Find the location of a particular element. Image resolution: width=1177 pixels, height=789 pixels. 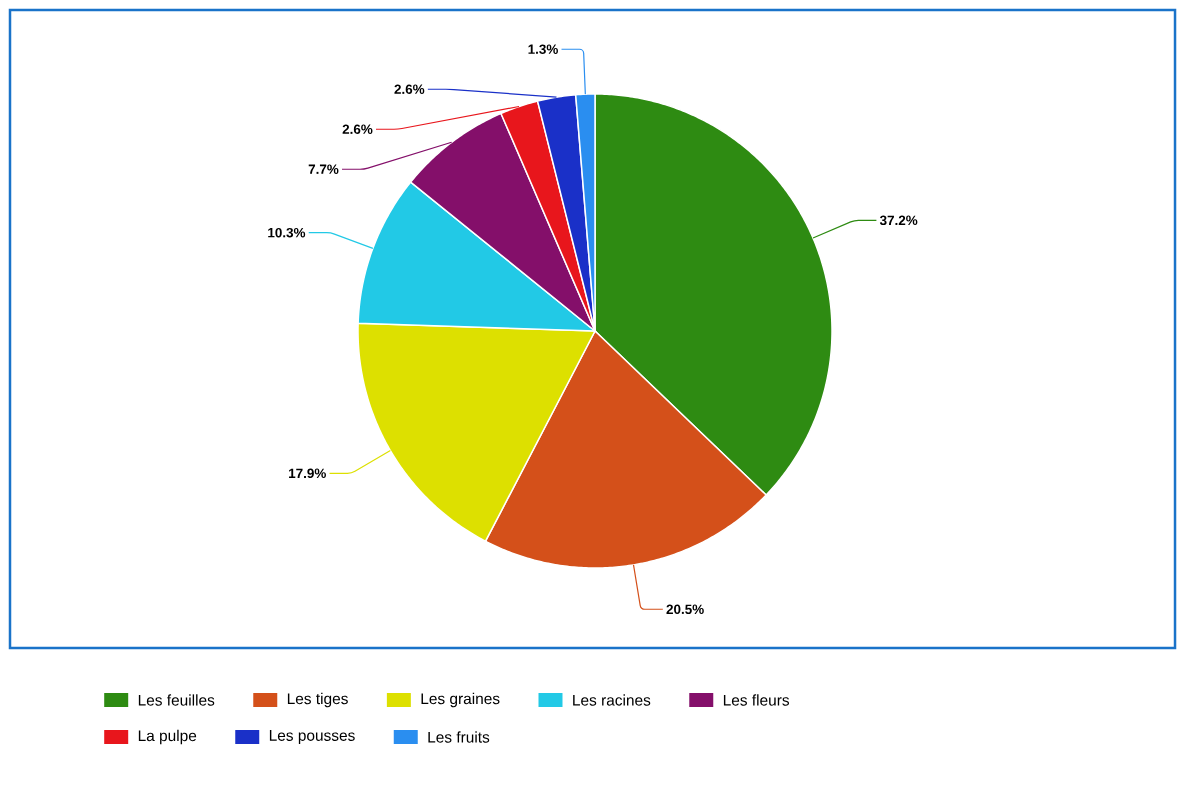

data-label: 20.5% is located at coordinates (685, 609).